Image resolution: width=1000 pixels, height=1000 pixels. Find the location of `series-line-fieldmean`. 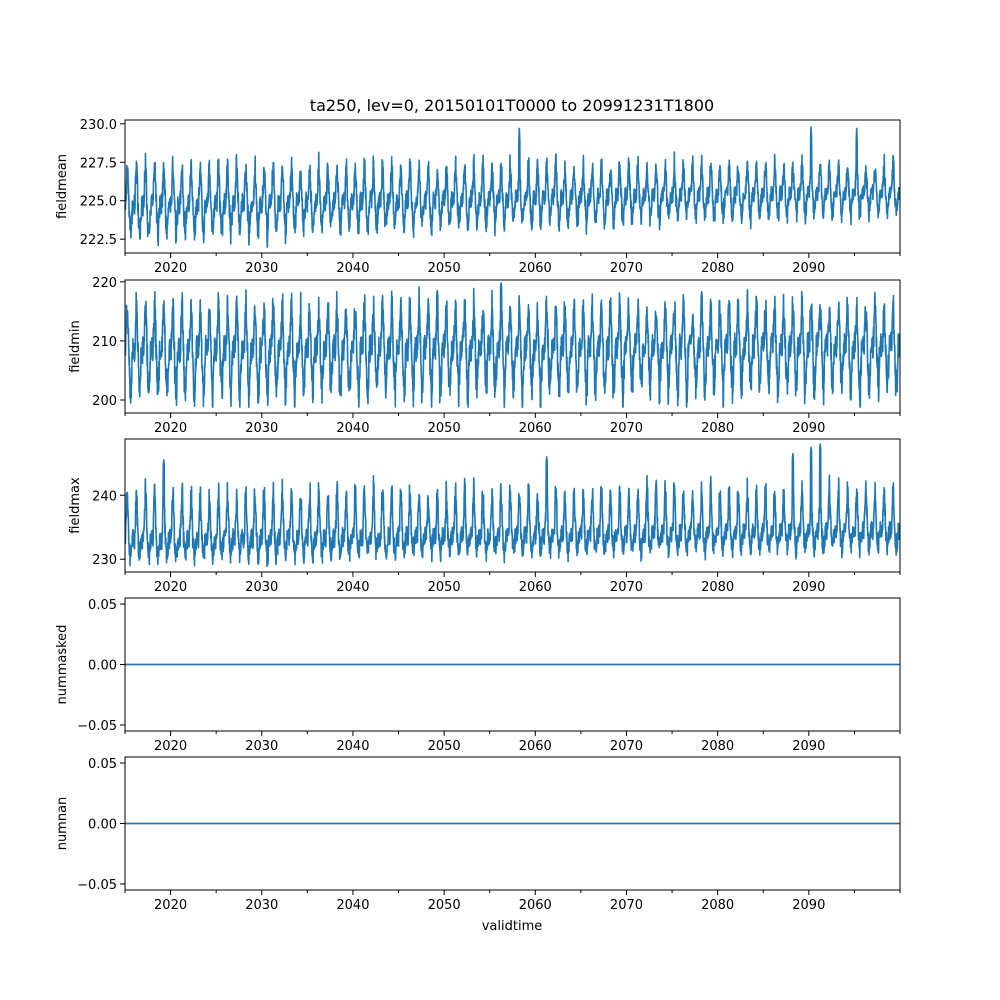

series-line-fieldmean is located at coordinates (512, 187).